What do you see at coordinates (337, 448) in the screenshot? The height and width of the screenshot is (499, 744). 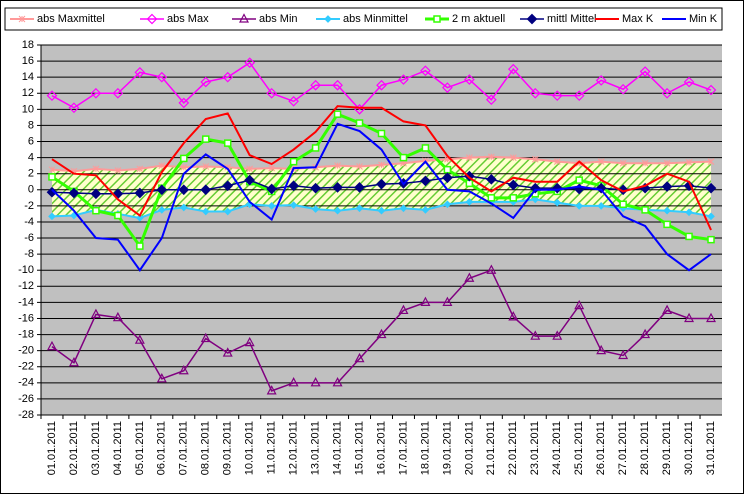 I see `x-tick-label: 14.01.2011` at bounding box center [337, 448].